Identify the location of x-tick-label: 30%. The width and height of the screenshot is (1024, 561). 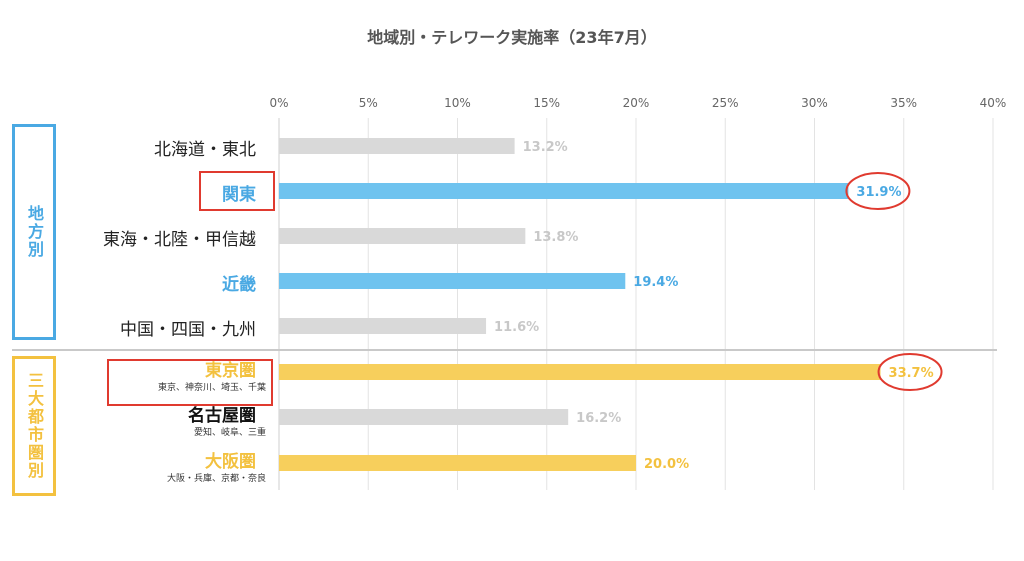
(814, 103).